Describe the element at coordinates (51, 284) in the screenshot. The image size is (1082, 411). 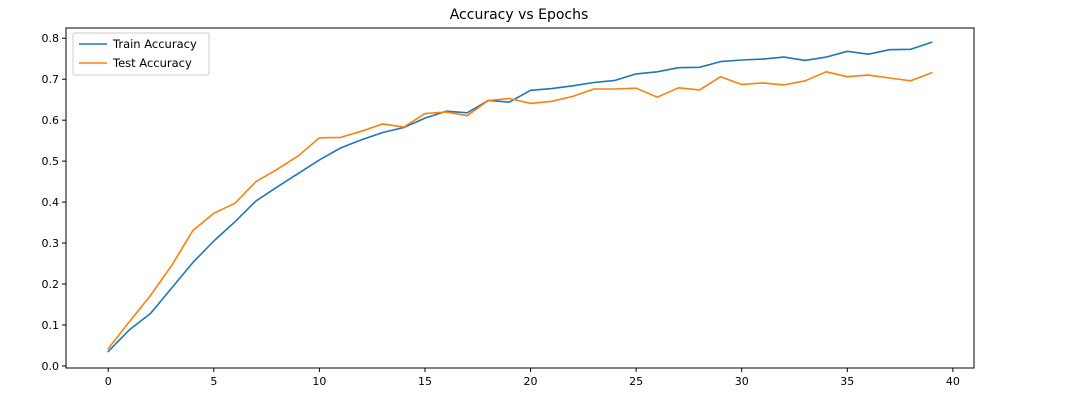
I see `y-tick-label: 0.2` at that location.